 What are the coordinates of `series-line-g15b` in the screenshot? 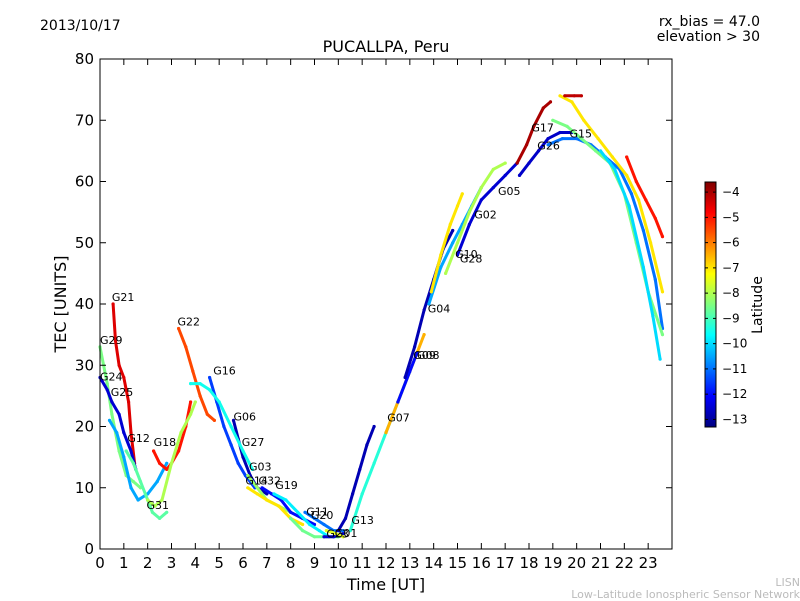 It's located at (611, 194).